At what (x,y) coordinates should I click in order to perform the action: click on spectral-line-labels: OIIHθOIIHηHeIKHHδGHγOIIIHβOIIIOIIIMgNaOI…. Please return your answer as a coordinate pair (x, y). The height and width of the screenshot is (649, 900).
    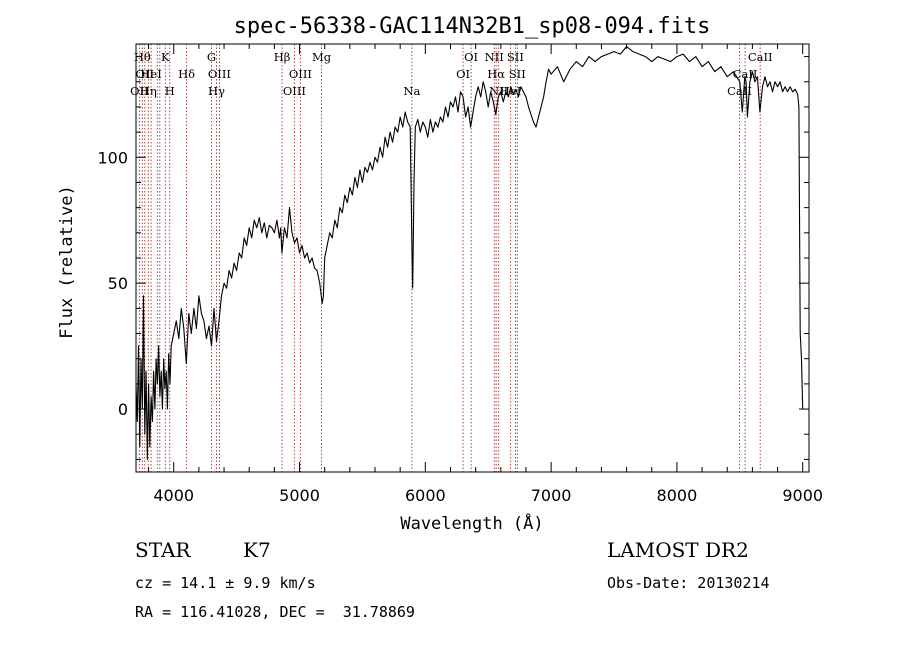
    Looking at the image, I should click on (451, 74).